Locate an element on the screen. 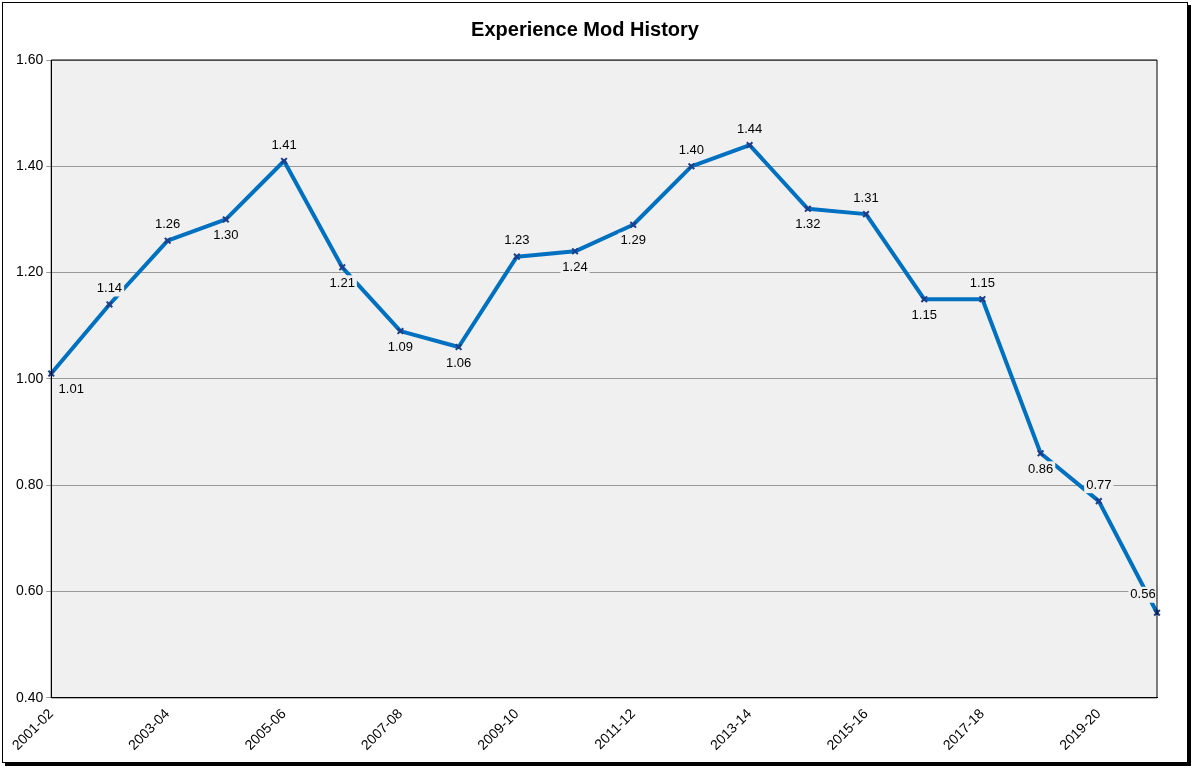 Image resolution: width=1194 pixels, height=769 pixels. data-label: 0.86 is located at coordinates (1040, 468).